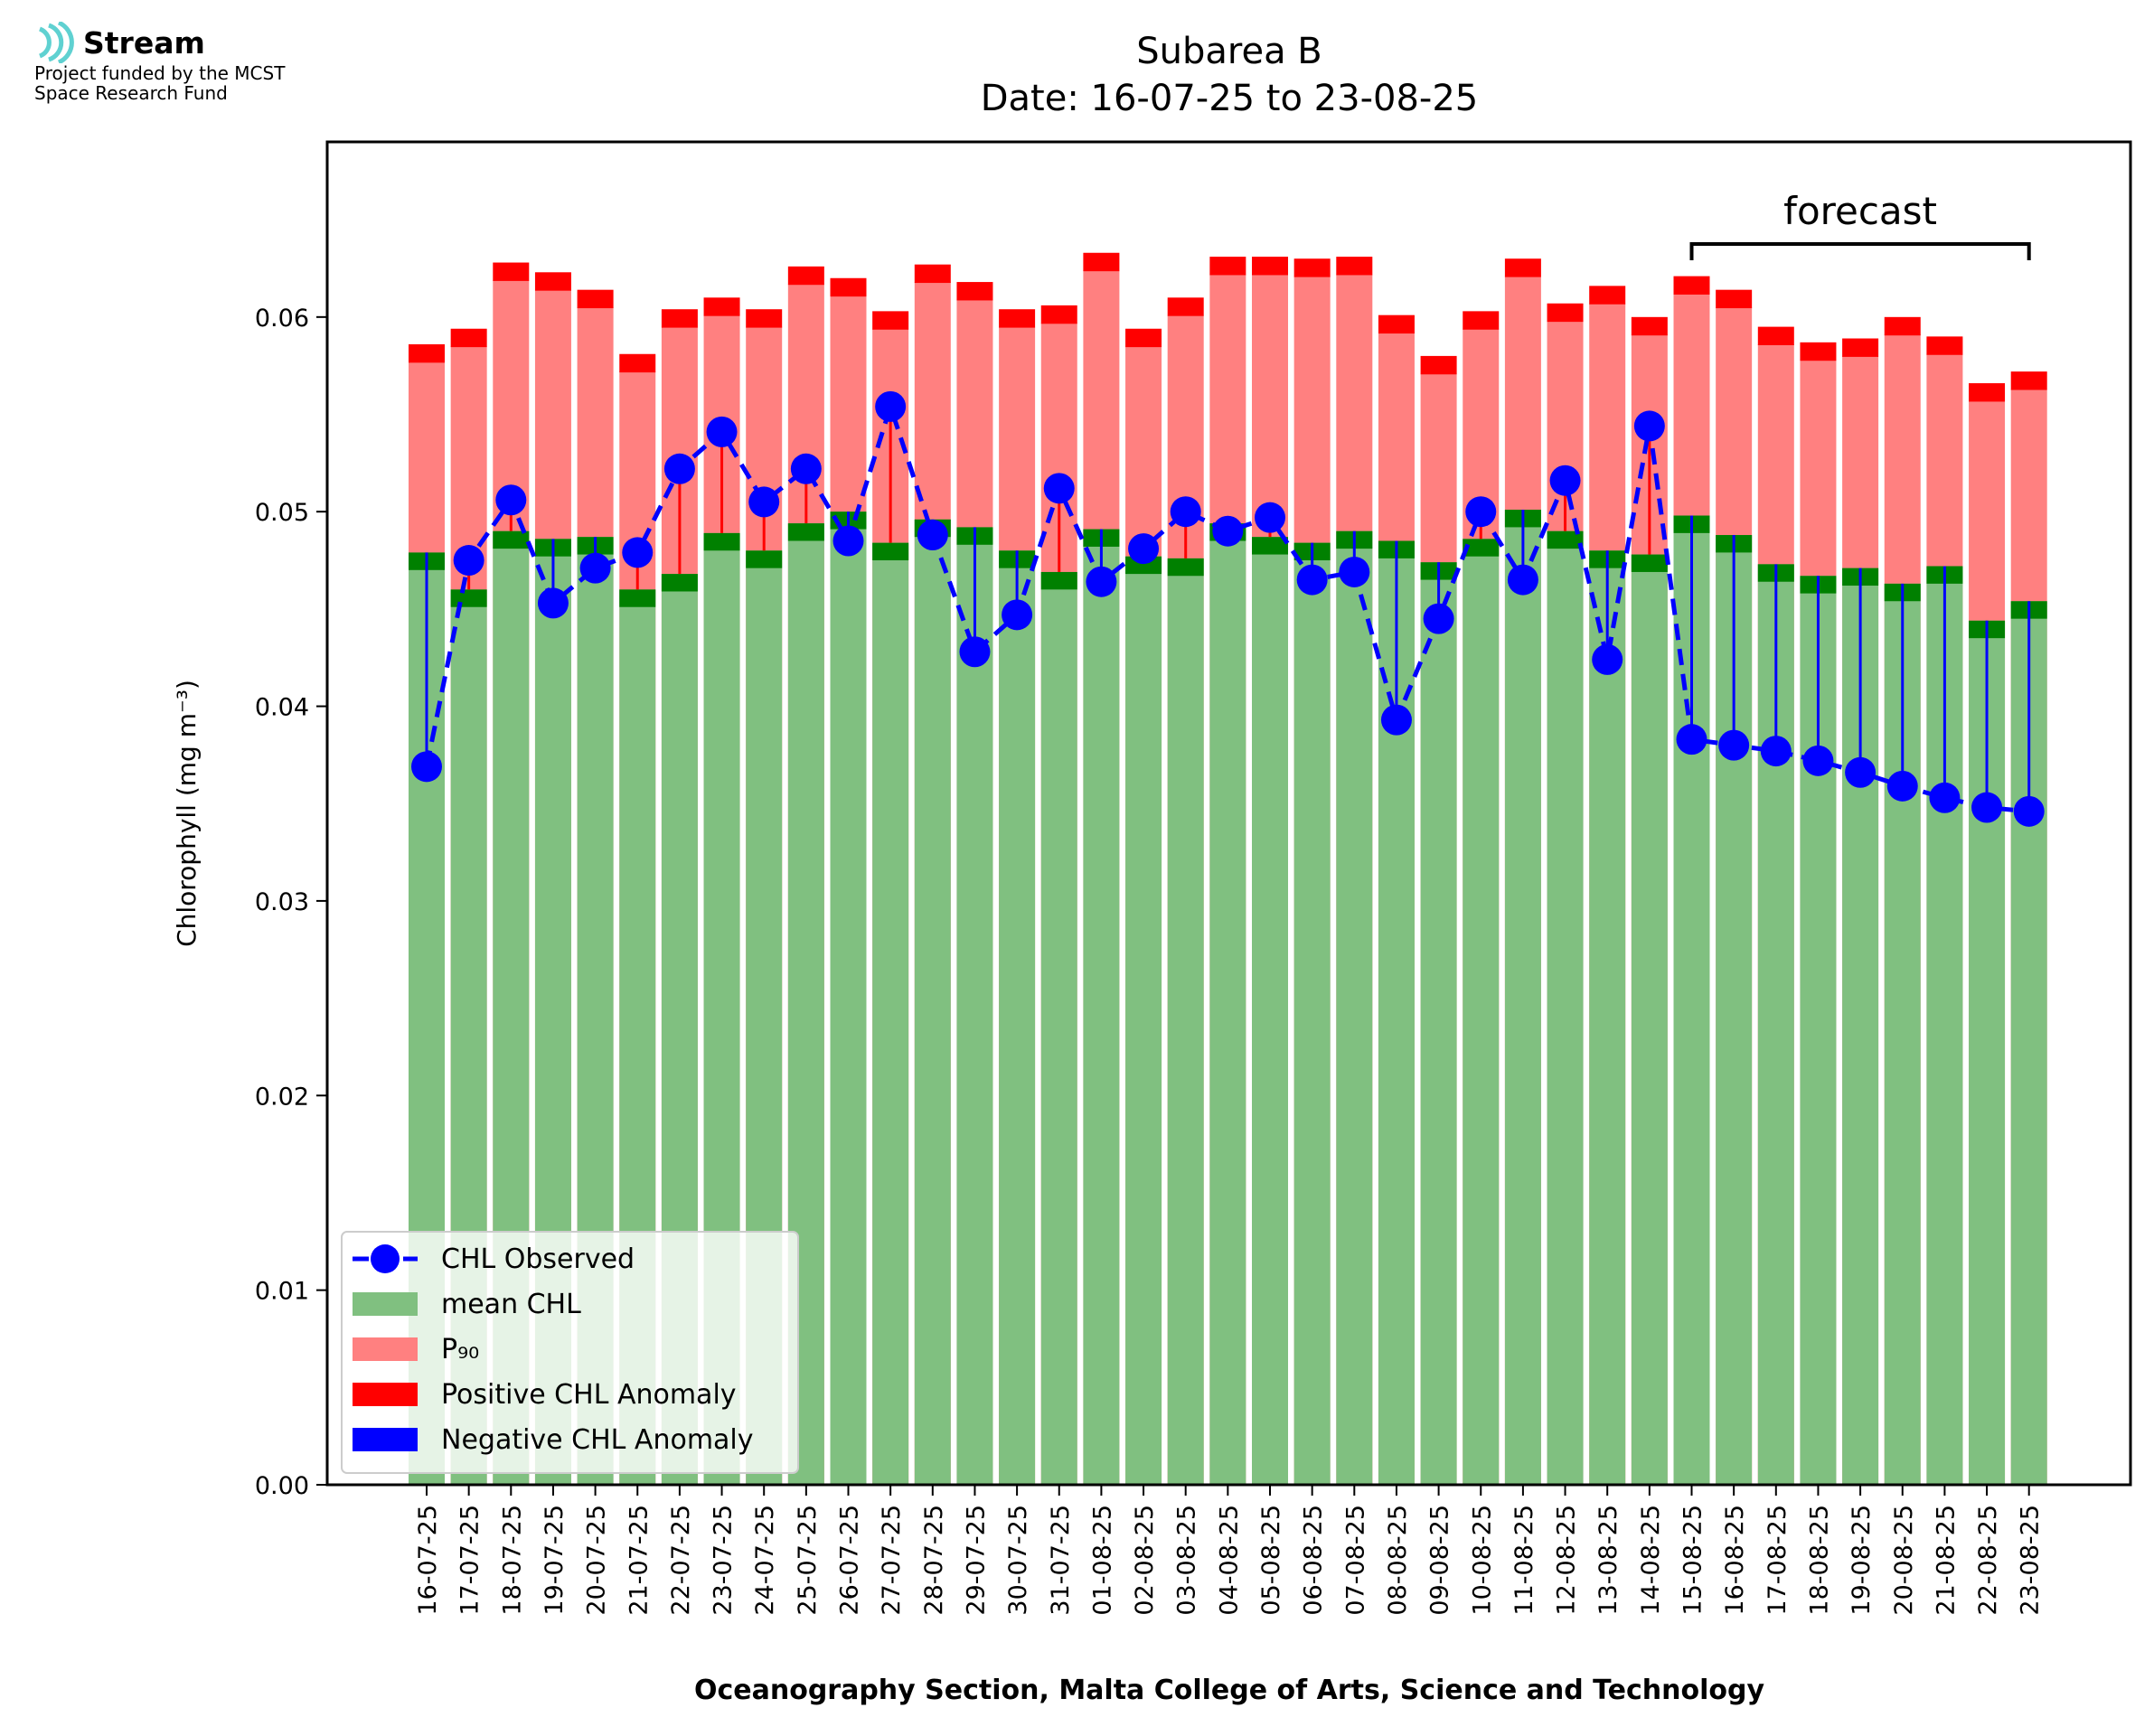 The image size is (2154, 1736). Describe the element at coordinates (282, 513) in the screenshot. I see `y-tick-label: 0.05` at that location.